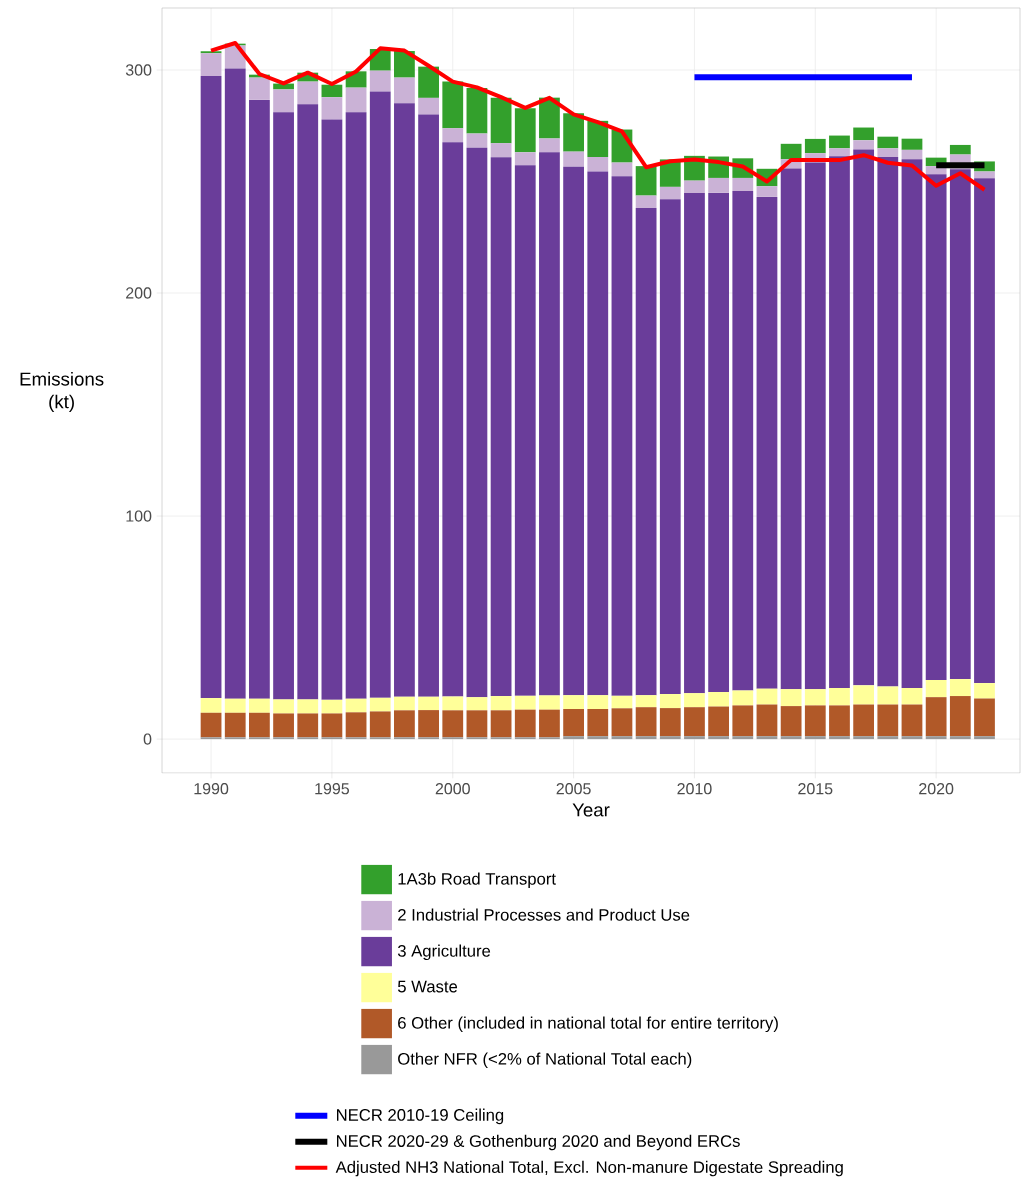 The width and height of the screenshot is (1021, 1198). Describe the element at coordinates (139, 293) in the screenshot. I see `y-tick-label: 200` at that location.